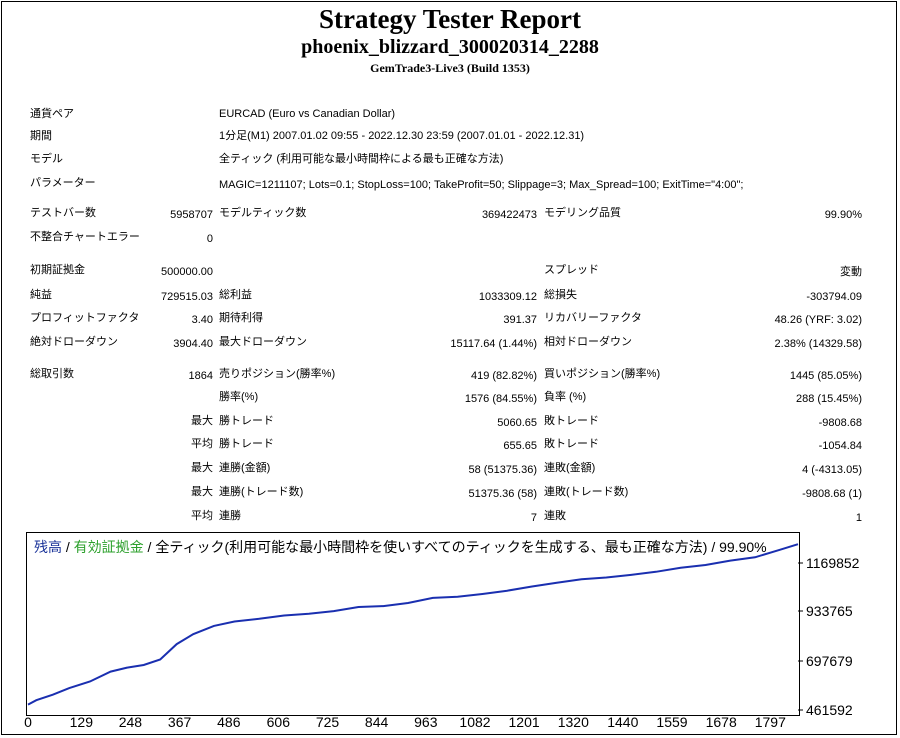 This screenshot has height=738, width=900. Describe the element at coordinates (191, 215) in the screenshot. I see `bars-value: 5958707` at that location.